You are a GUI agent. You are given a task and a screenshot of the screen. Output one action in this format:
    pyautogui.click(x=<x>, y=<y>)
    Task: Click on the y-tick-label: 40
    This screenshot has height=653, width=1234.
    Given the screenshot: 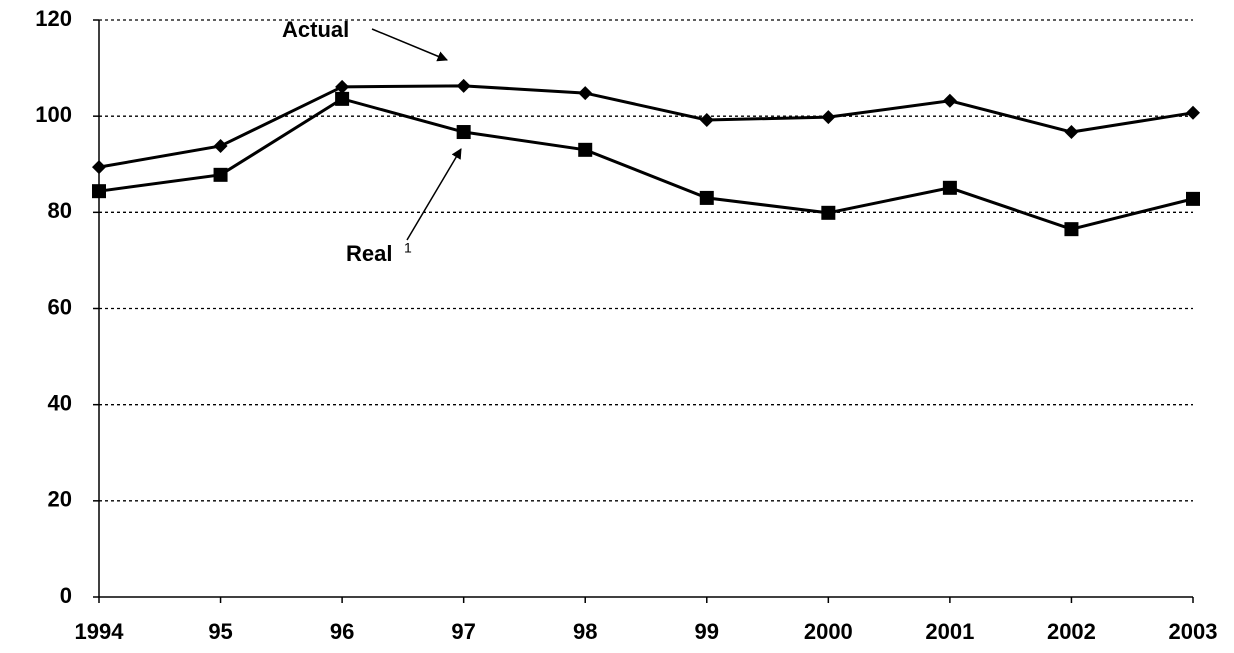 What is the action you would take?
    pyautogui.click(x=60, y=402)
    